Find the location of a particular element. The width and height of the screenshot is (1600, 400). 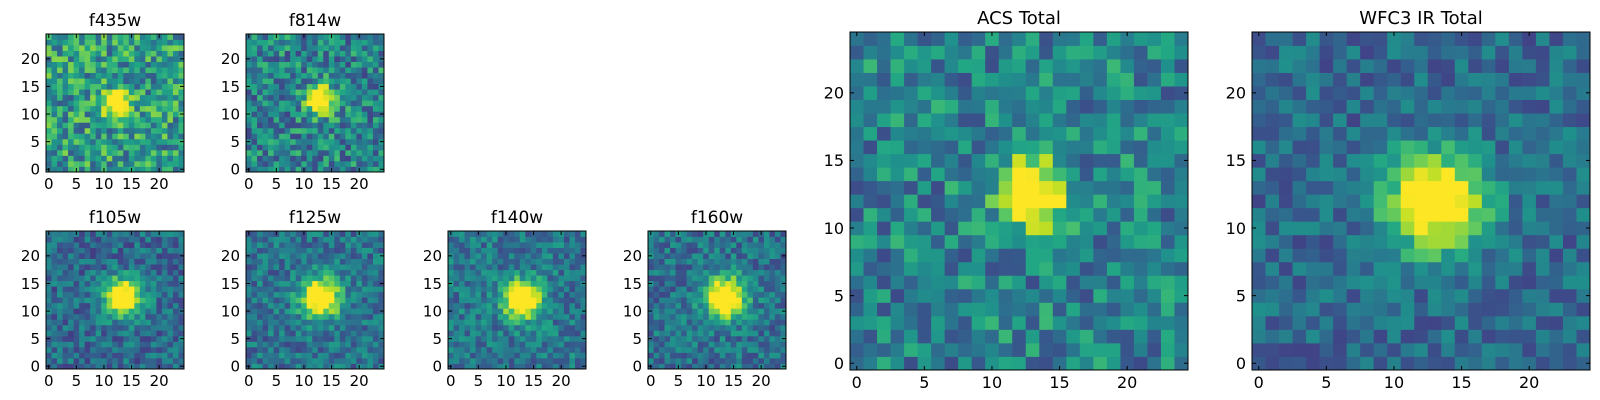

panel-title: f105w is located at coordinates (115, 218).